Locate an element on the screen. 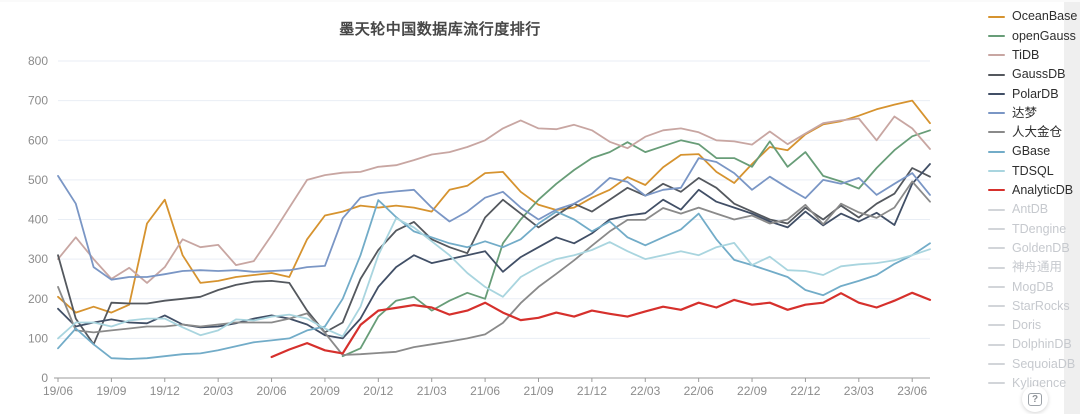 This screenshot has width=1080, height=414. legend-item-AnalyticDB: AnalyticDB is located at coordinates (1034, 190).